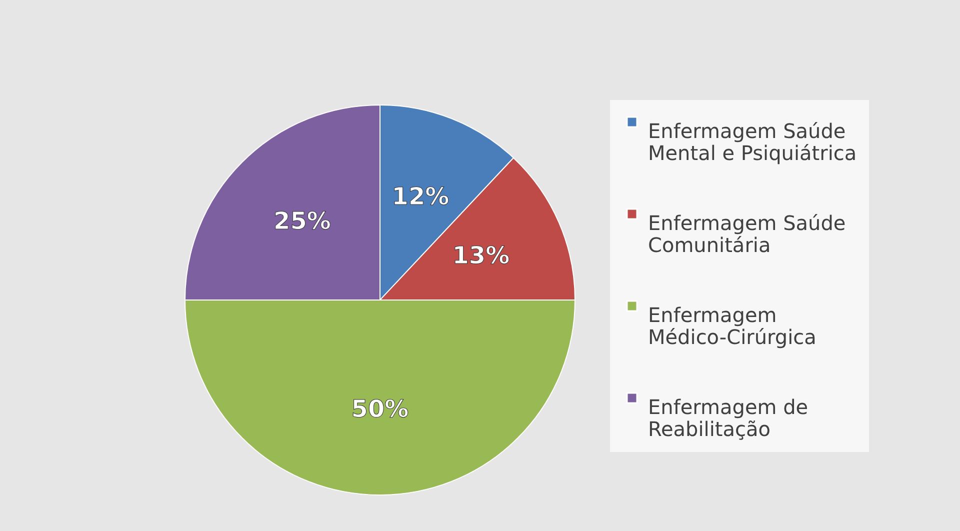  Describe the element at coordinates (732, 326) in the screenshot. I see `legend-label: Enfermagem Médico-Cirúrgica` at that location.